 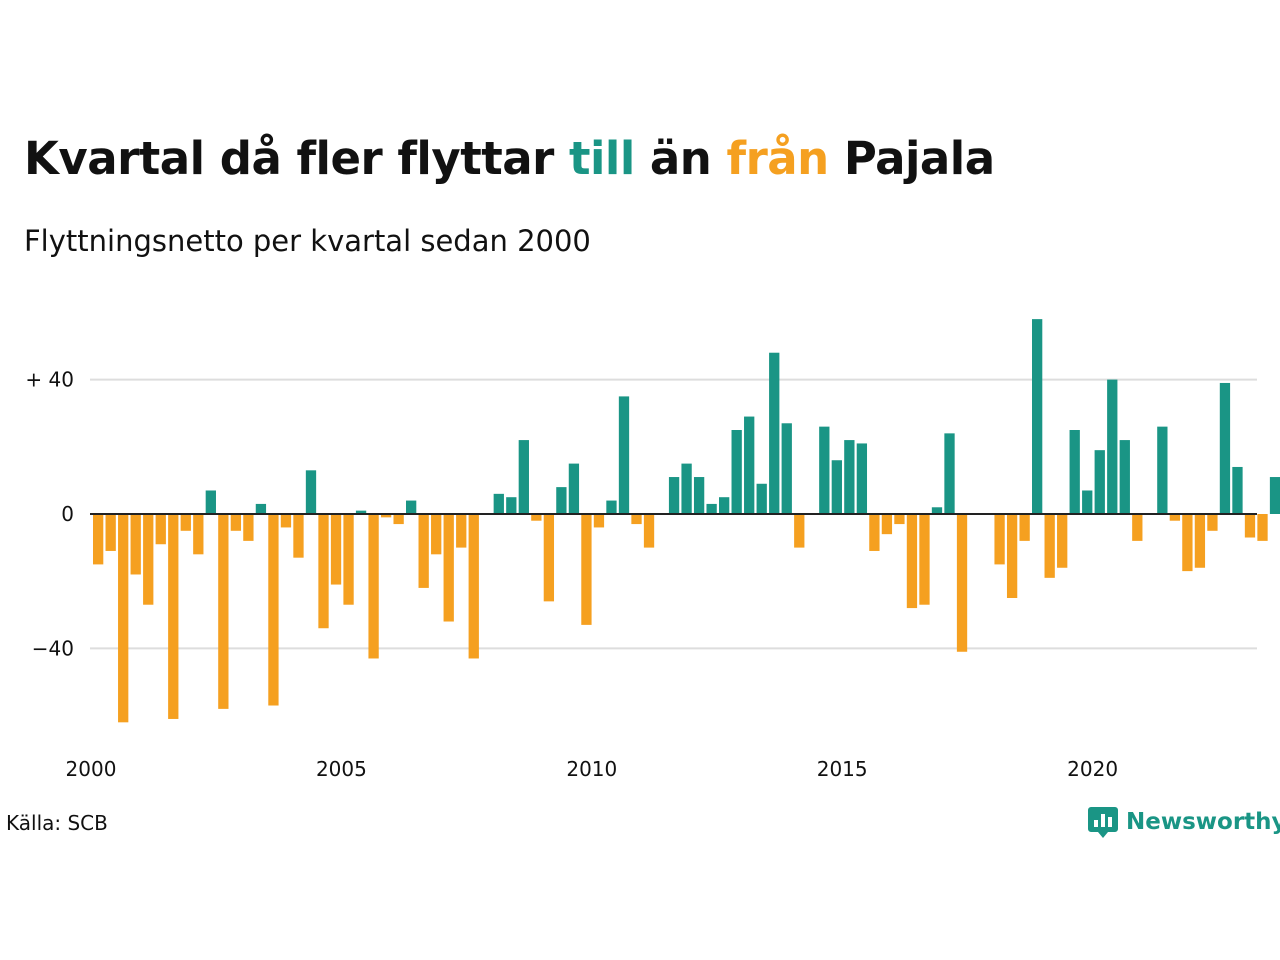 What do you see at coordinates (307, 241) in the screenshot?
I see `chart-subtitle: Flyttningsnetto per kvartal sedan 2000` at bounding box center [307, 241].